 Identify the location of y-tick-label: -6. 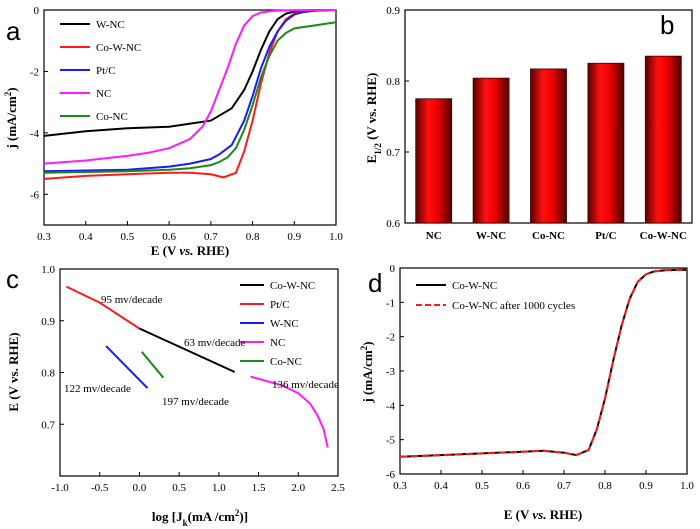
(391, 475).